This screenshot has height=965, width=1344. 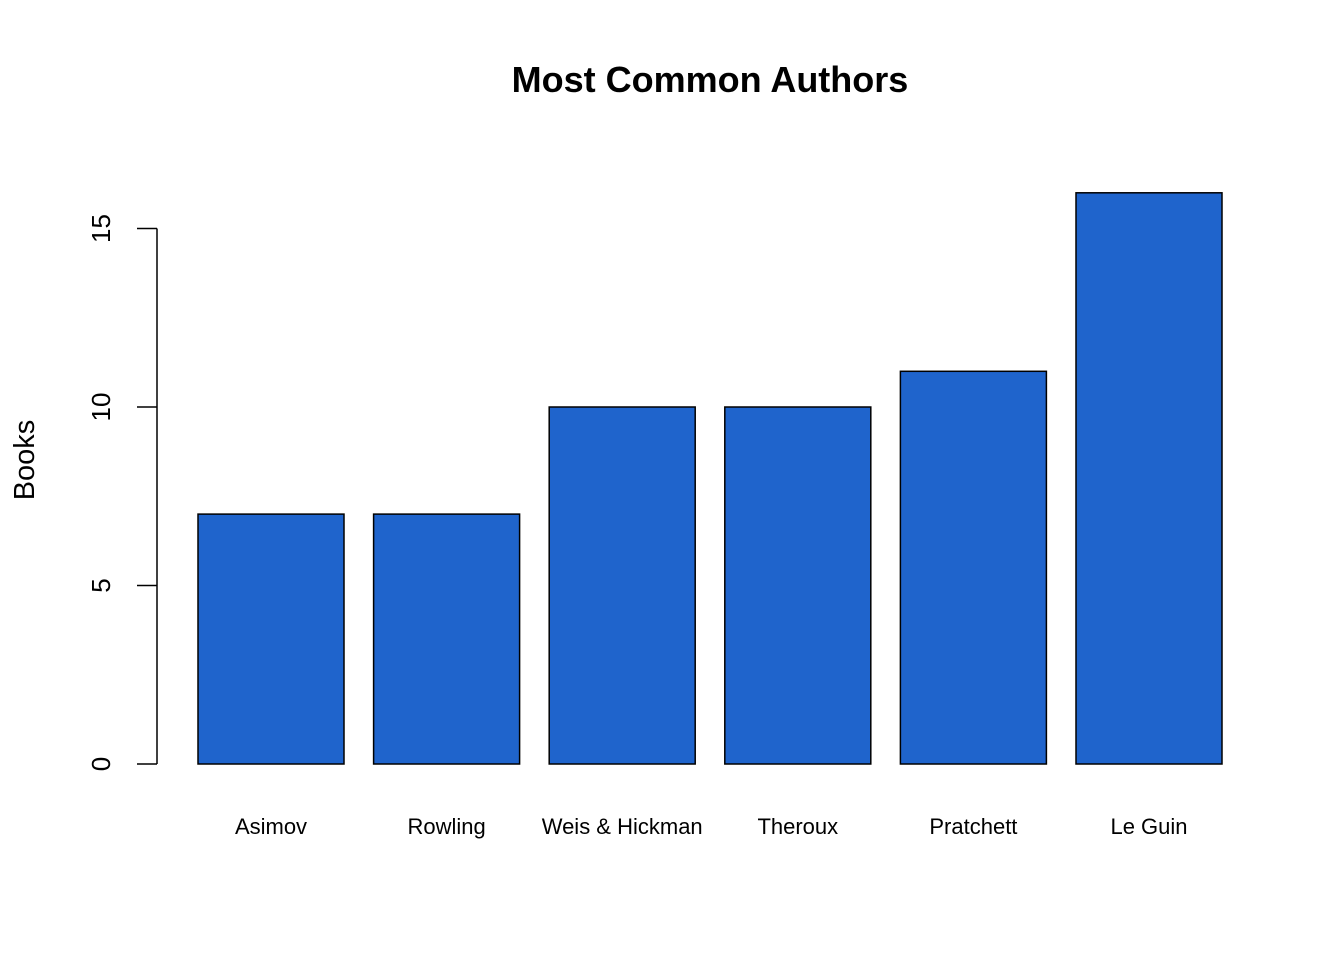 I want to click on y-axis-label: Books, so click(x=25, y=460).